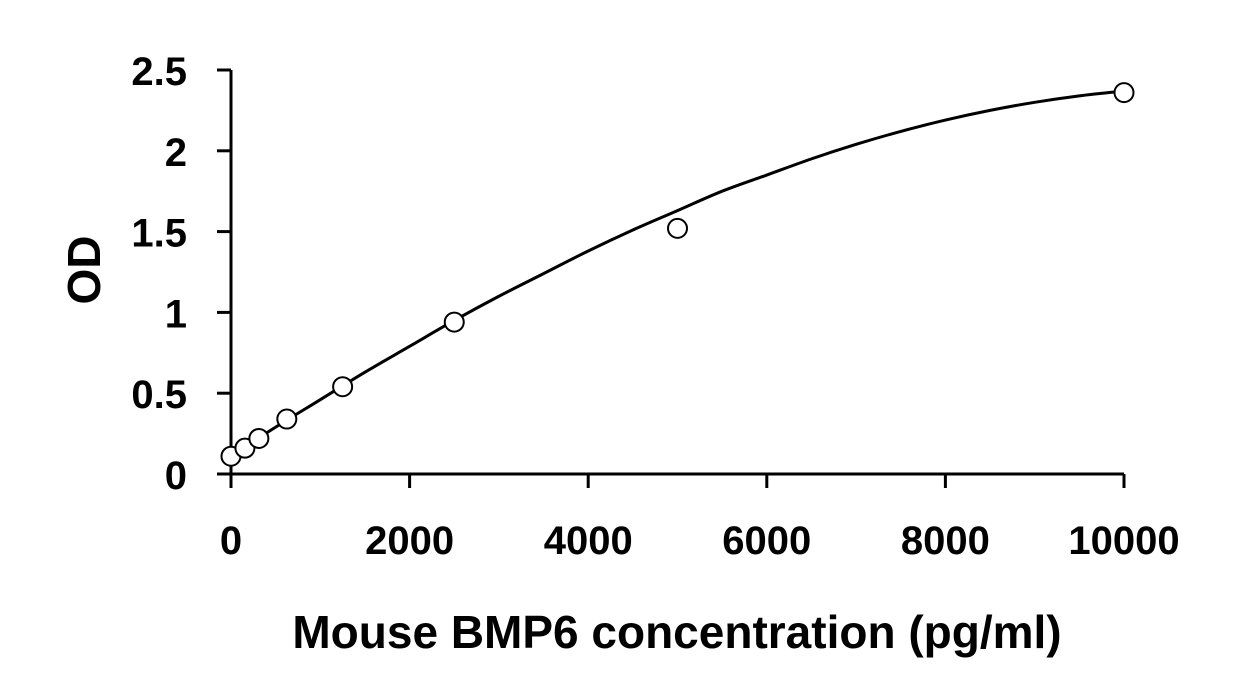 This screenshot has width=1245, height=697. Describe the element at coordinates (588, 541) in the screenshot. I see `x-tick-label: 4000` at that location.